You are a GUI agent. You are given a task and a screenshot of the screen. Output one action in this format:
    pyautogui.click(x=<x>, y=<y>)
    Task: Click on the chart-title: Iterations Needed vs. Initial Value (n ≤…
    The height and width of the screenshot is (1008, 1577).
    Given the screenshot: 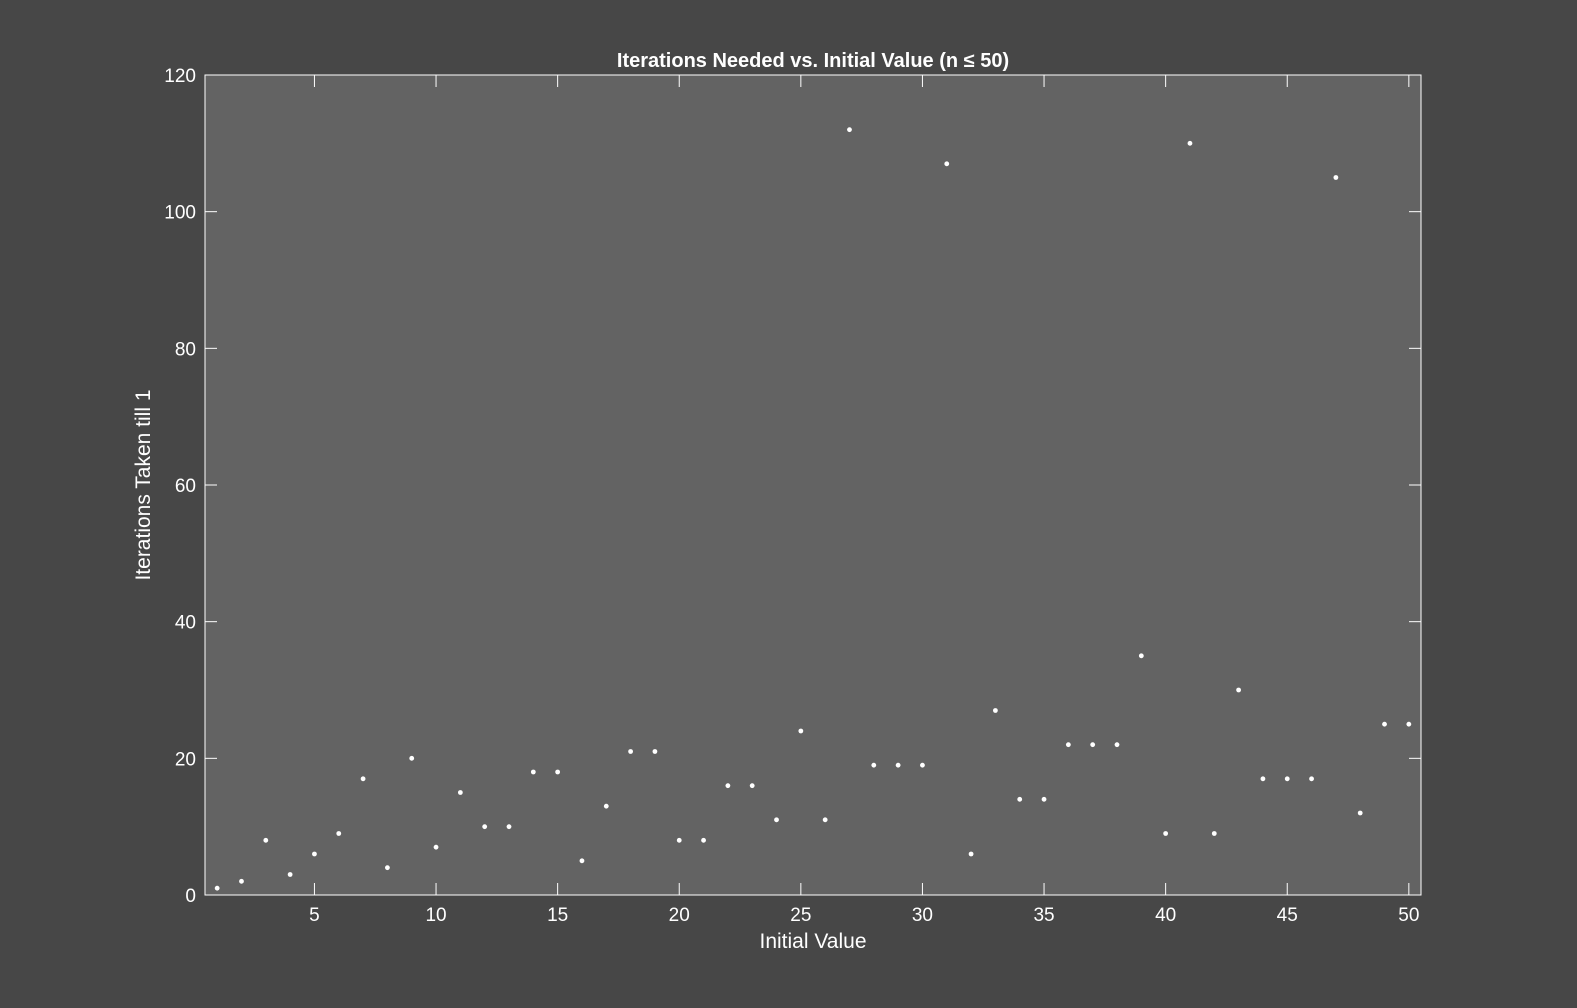 What is the action you would take?
    pyautogui.click(x=813, y=61)
    